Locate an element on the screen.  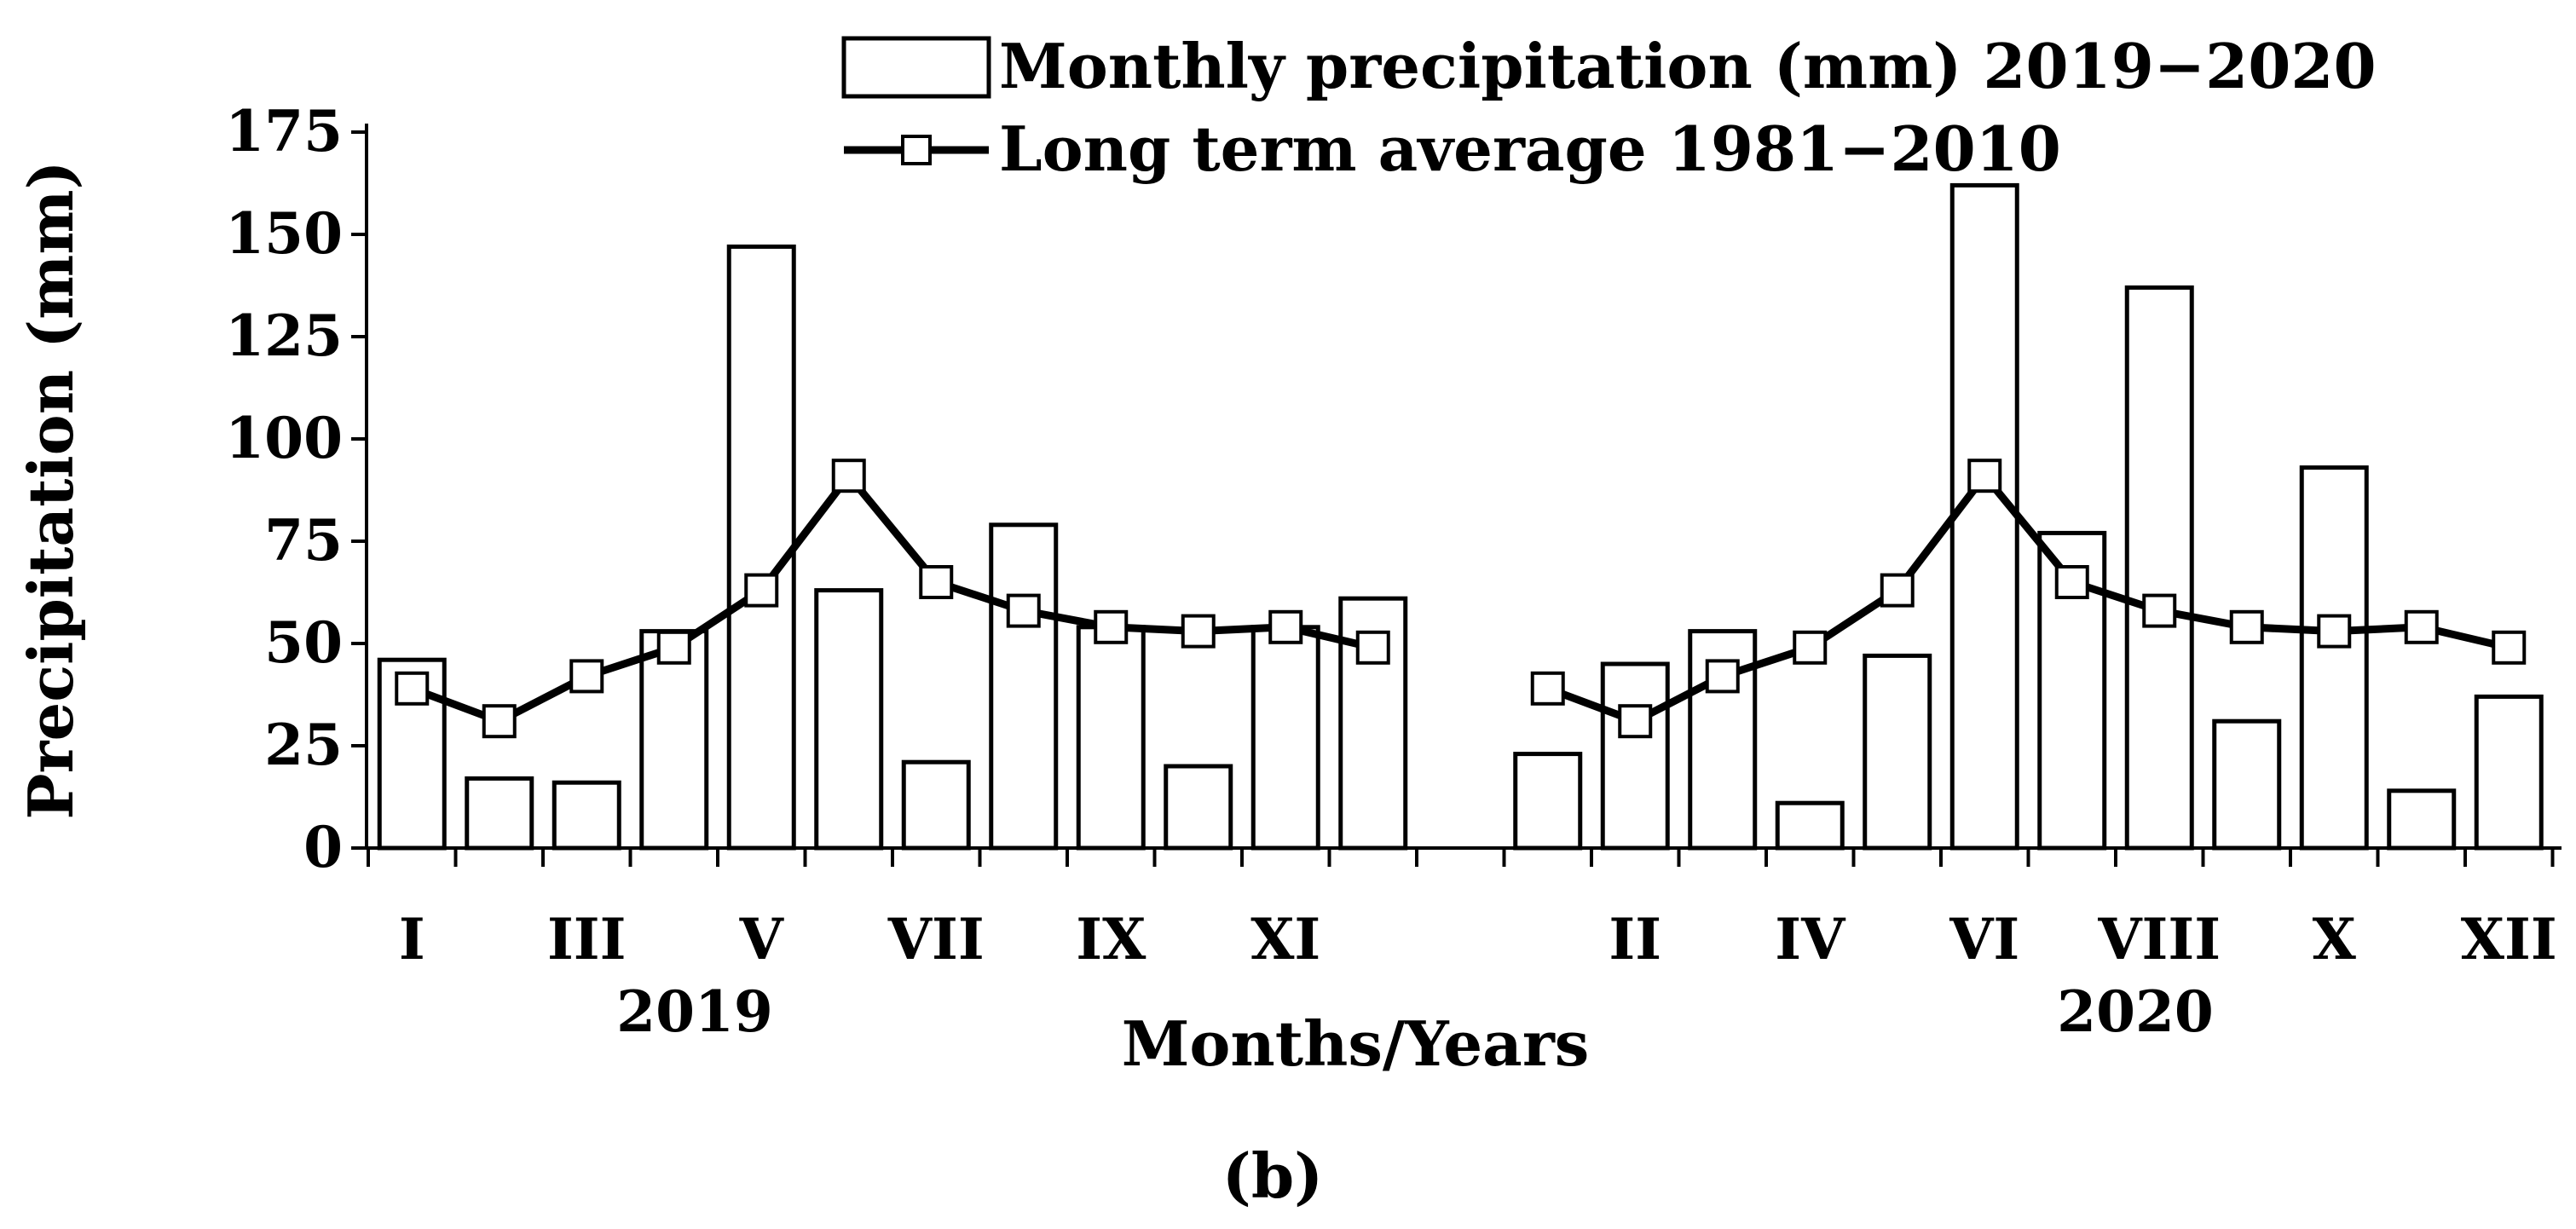
year-label-2020: 2020 is located at coordinates (2135, 1011).